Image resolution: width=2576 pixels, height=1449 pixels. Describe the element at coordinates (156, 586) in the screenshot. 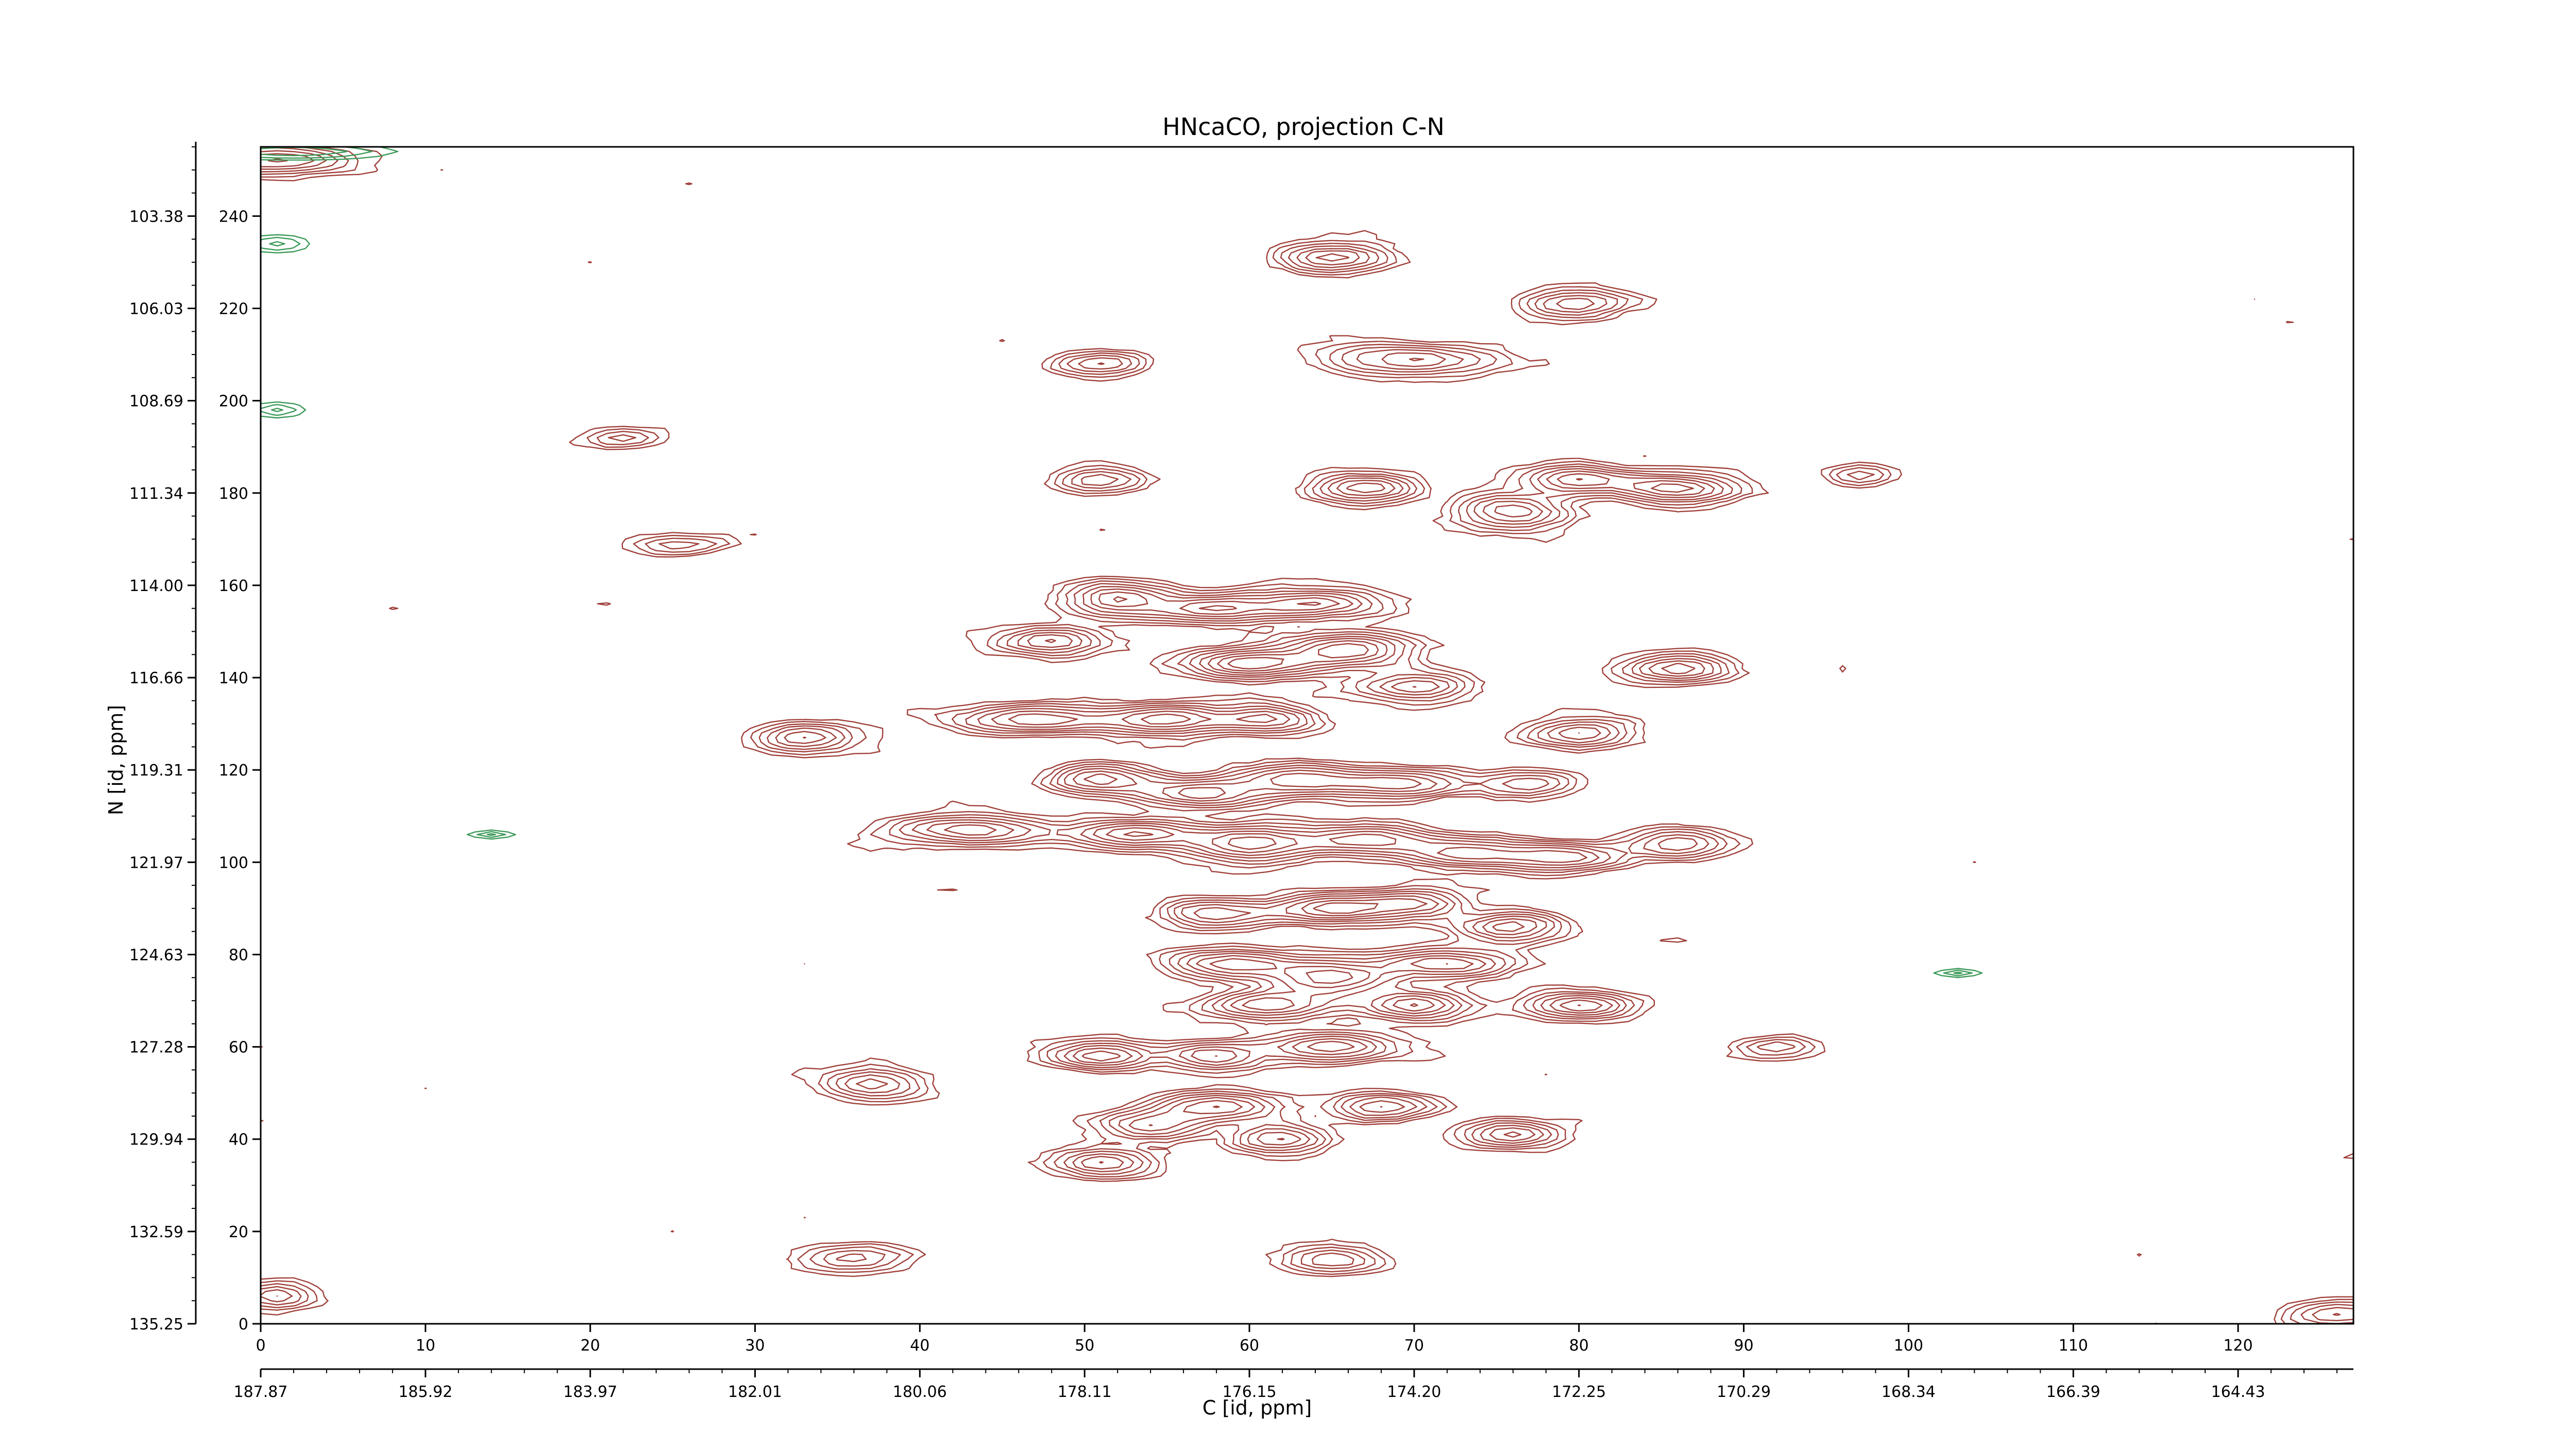

I see `y-ppm-tick-label: 114.00` at that location.